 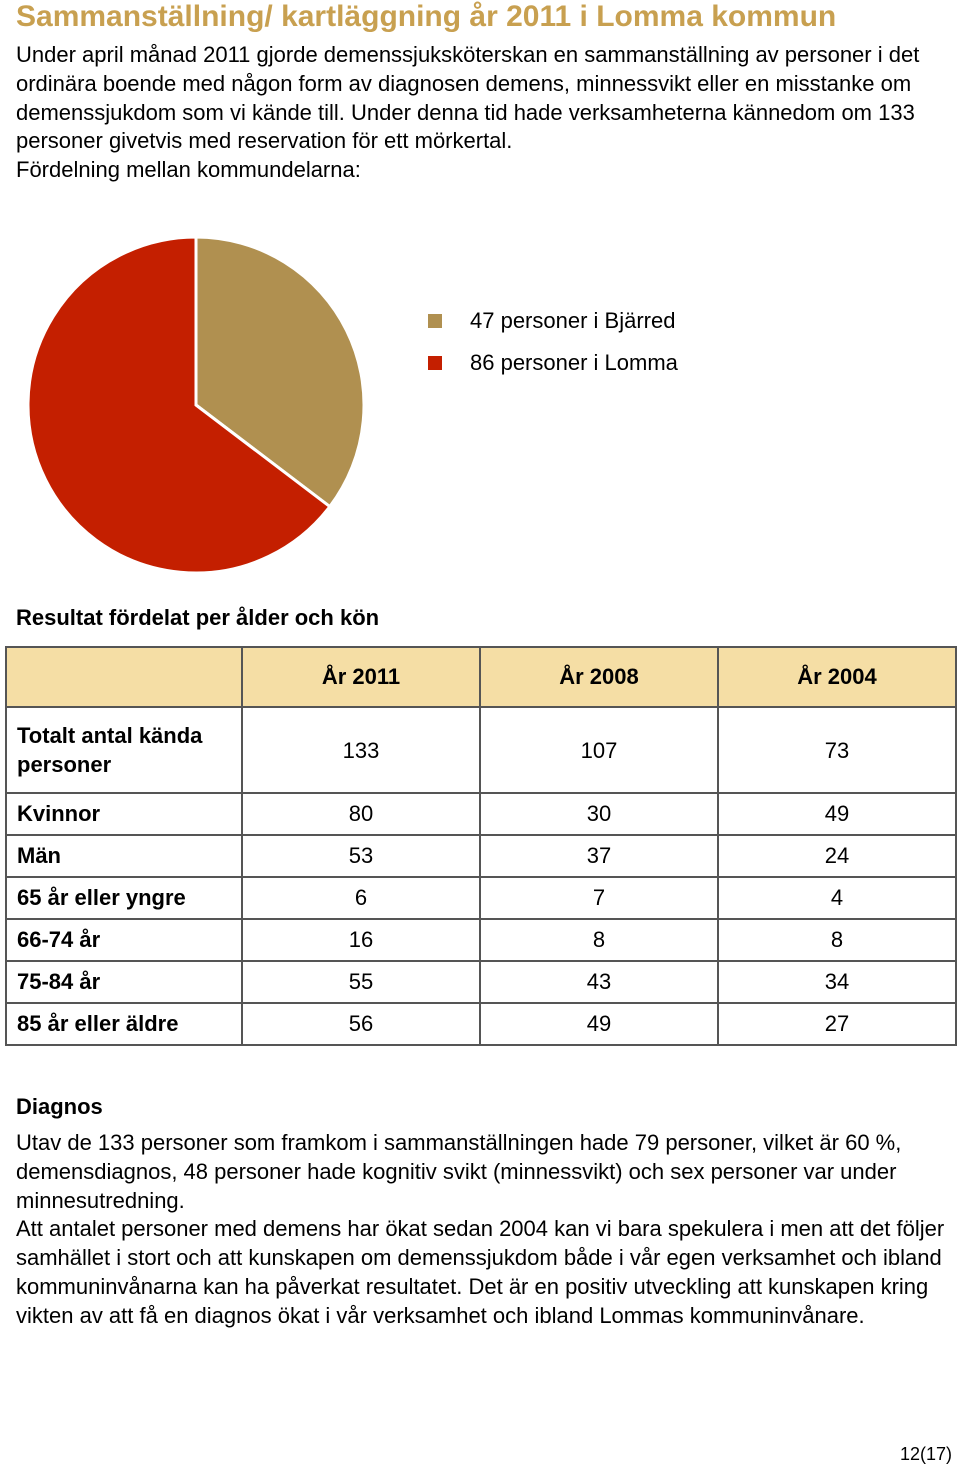 I want to click on cell-2008: 49, so click(x=599, y=1024).